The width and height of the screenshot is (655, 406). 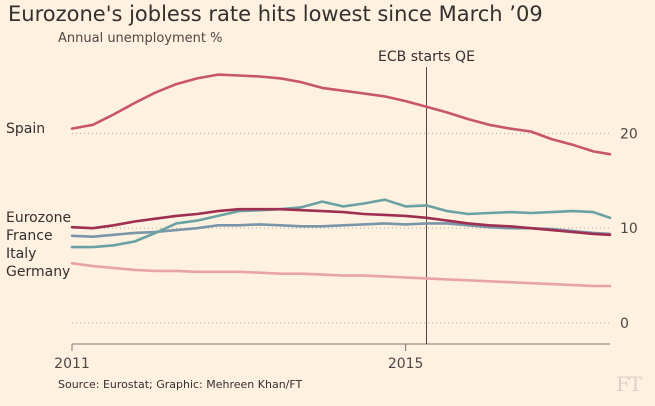 I want to click on y-tick-label: 20, so click(x=629, y=134).